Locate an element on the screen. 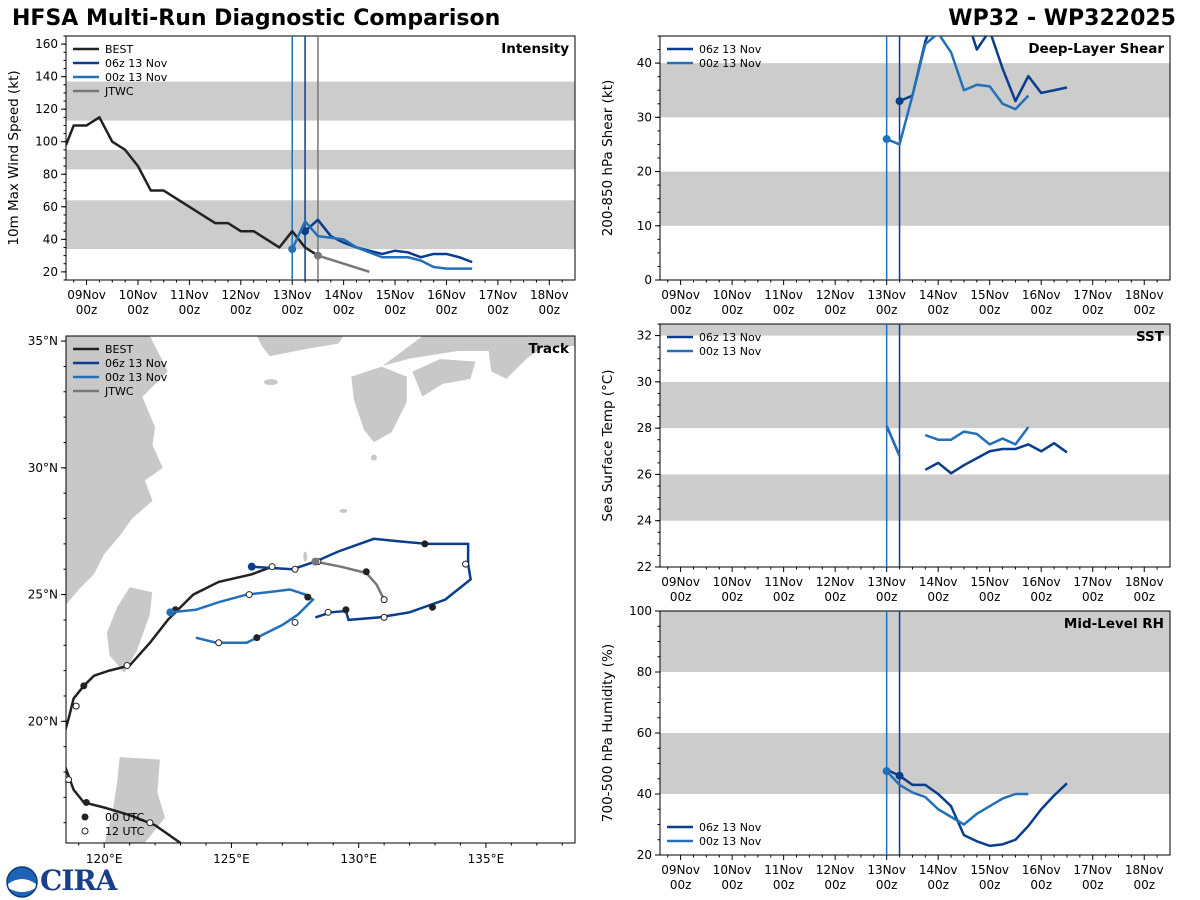 Image resolution: width=1200 pixels, height=900 pixels. series-jtwc is located at coordinates (343, 264).